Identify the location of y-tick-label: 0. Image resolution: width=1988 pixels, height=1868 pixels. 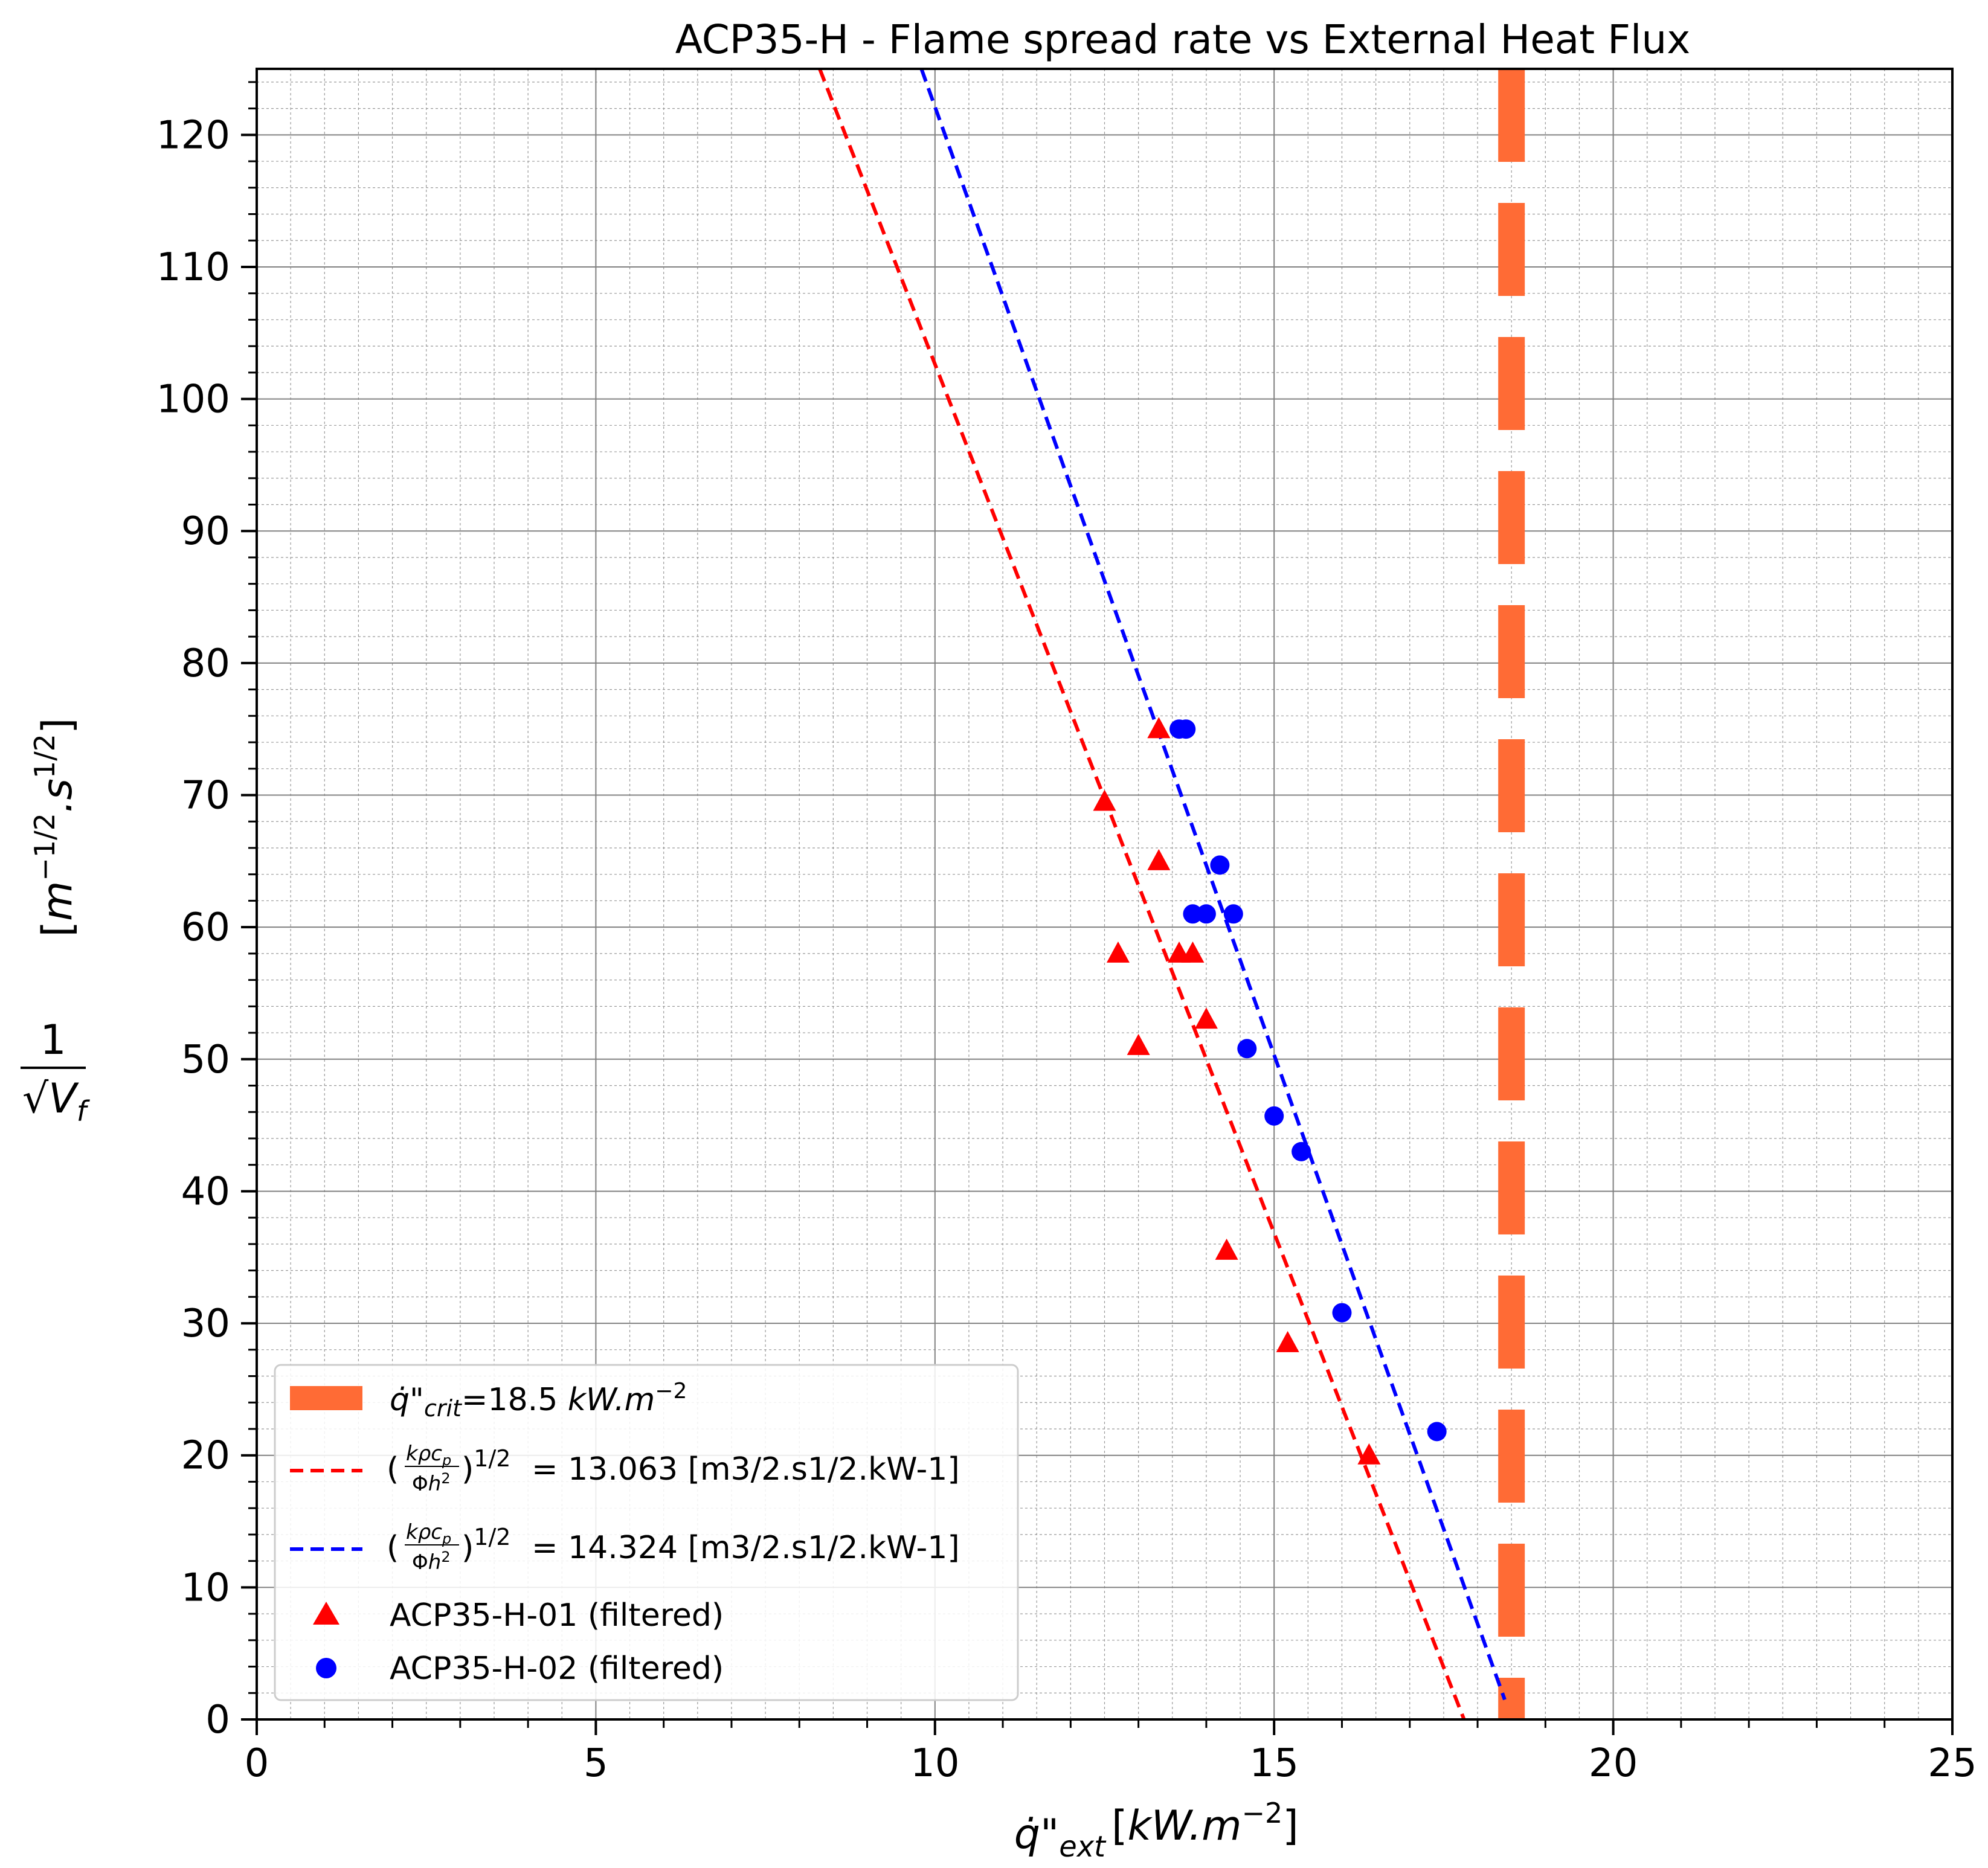
(217, 1720).